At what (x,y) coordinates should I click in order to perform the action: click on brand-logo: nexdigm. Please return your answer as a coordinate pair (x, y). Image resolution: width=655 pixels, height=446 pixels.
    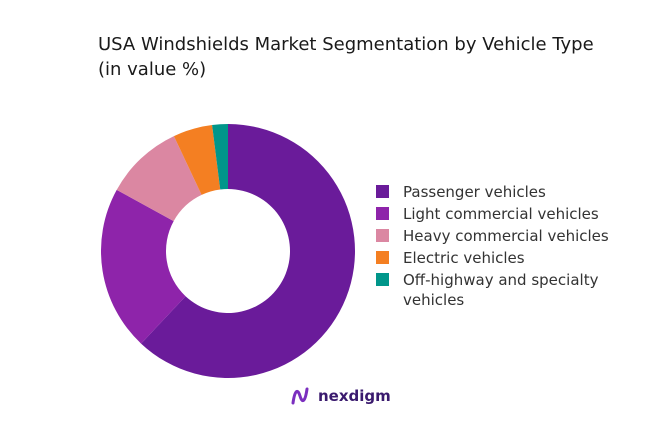
    Looking at the image, I should click on (340, 396).